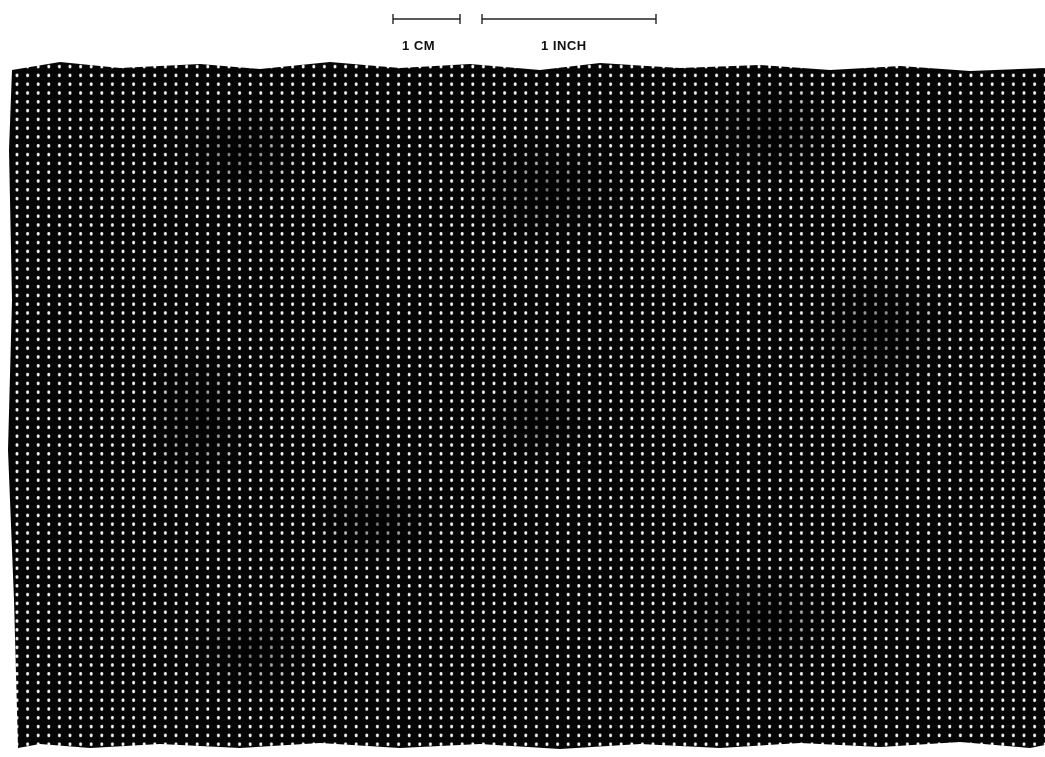  Describe the element at coordinates (426, 19) in the screenshot. I see `scale-bar-1cm` at that location.